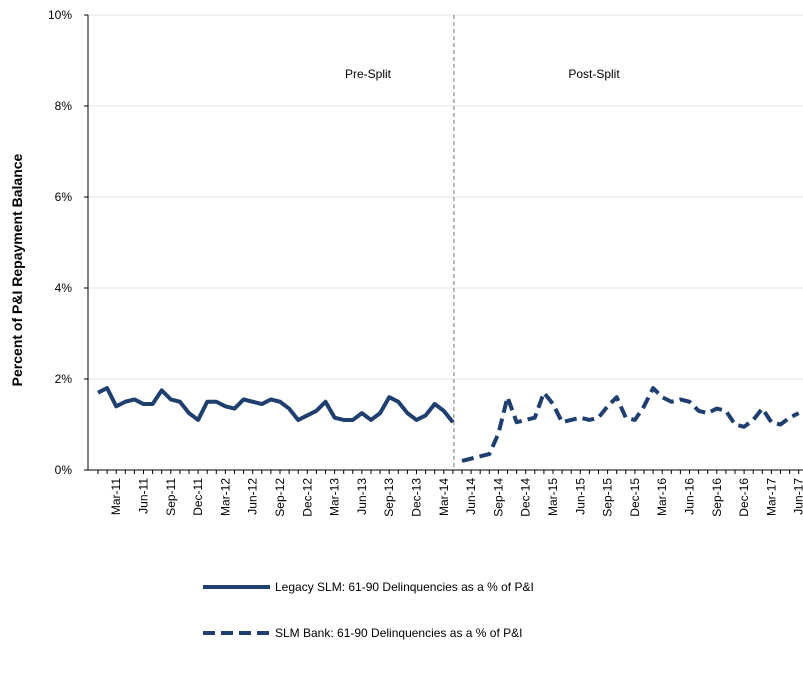  I want to click on x-tick-label: Mar-15, so click(553, 497).